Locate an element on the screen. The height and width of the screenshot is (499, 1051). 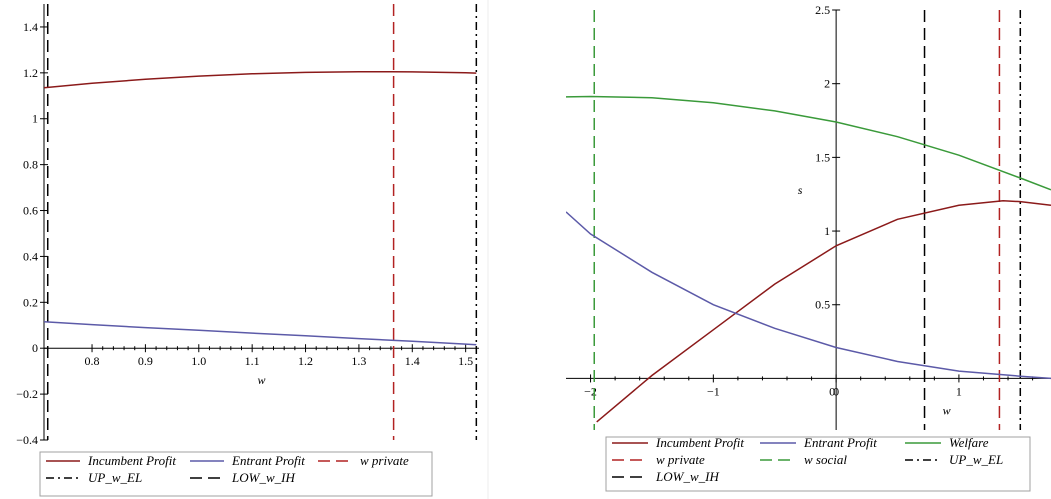
chart1-y-tick-label: 2 is located at coordinates (827, 84).